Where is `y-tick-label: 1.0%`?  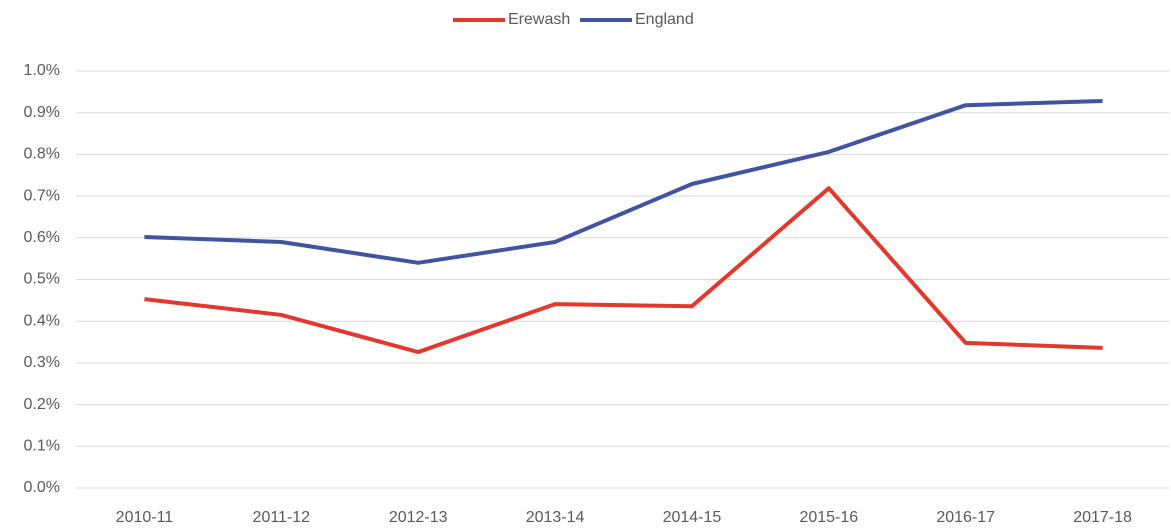
y-tick-label: 1.0% is located at coordinates (42, 70).